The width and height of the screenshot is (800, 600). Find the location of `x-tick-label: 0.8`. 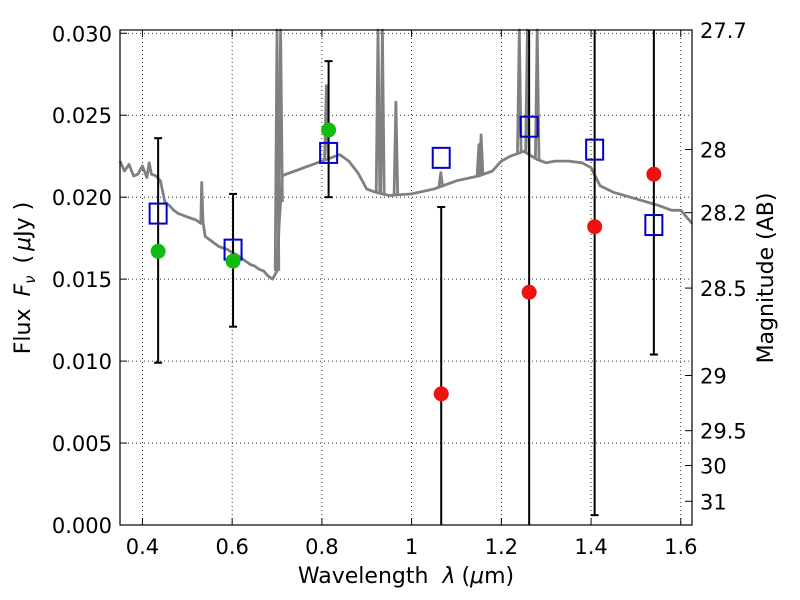

x-tick-label: 0.8 is located at coordinates (321, 547).